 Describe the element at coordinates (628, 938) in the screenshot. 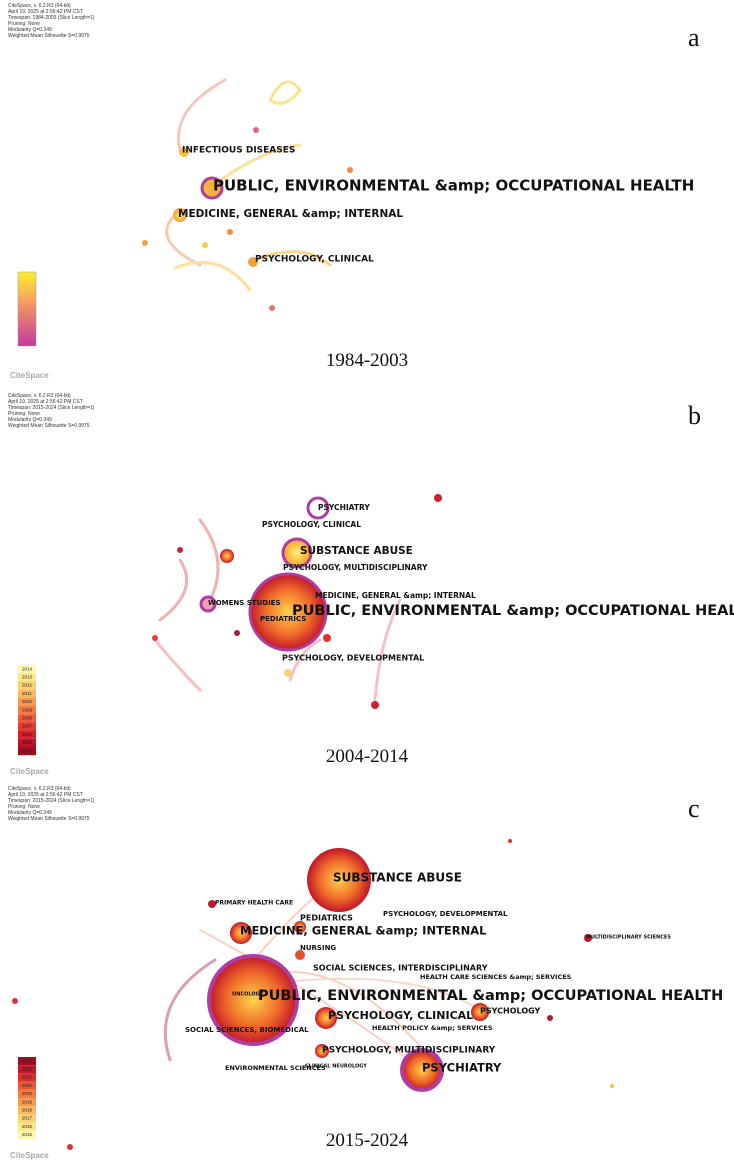

I see `node-label: MULTIDISCIPLINARY SCIENCES` at that location.